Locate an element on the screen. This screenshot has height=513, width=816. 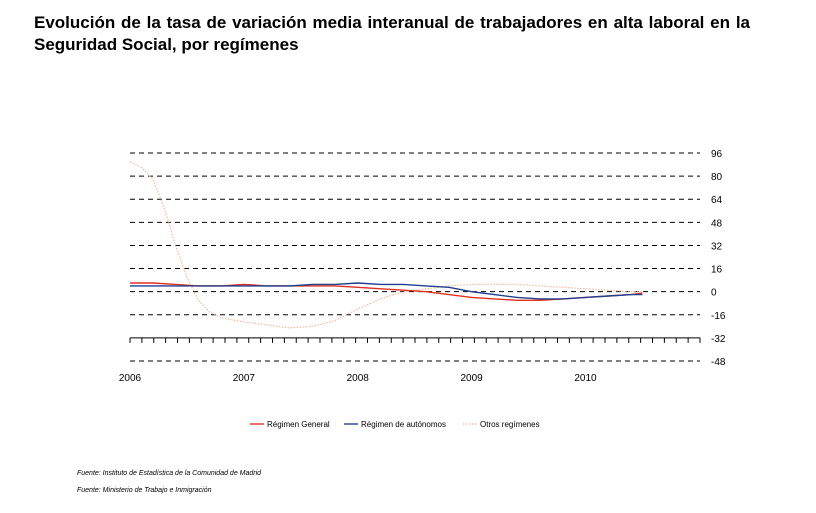
x-tick-label: 2008 is located at coordinates (358, 378).